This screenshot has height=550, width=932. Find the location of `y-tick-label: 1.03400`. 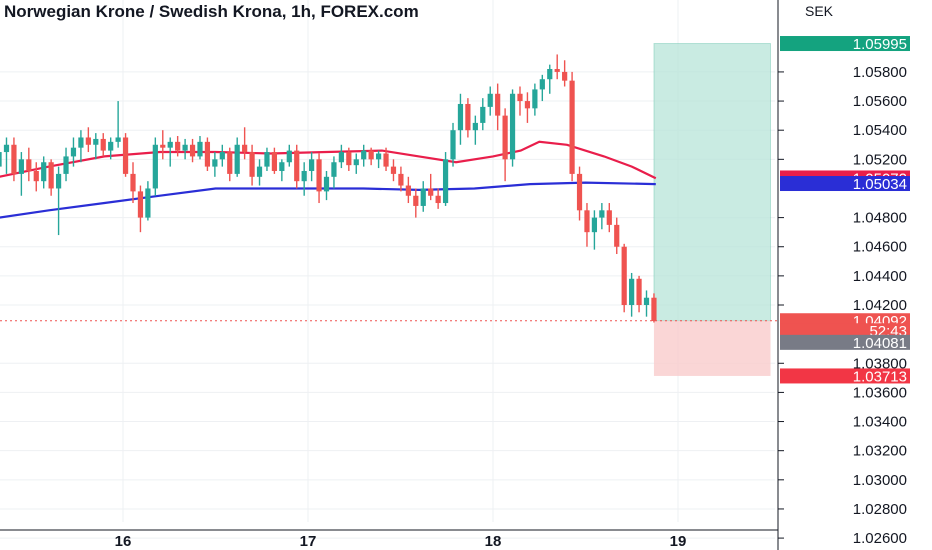

y-tick-label: 1.03400 is located at coordinates (880, 422).